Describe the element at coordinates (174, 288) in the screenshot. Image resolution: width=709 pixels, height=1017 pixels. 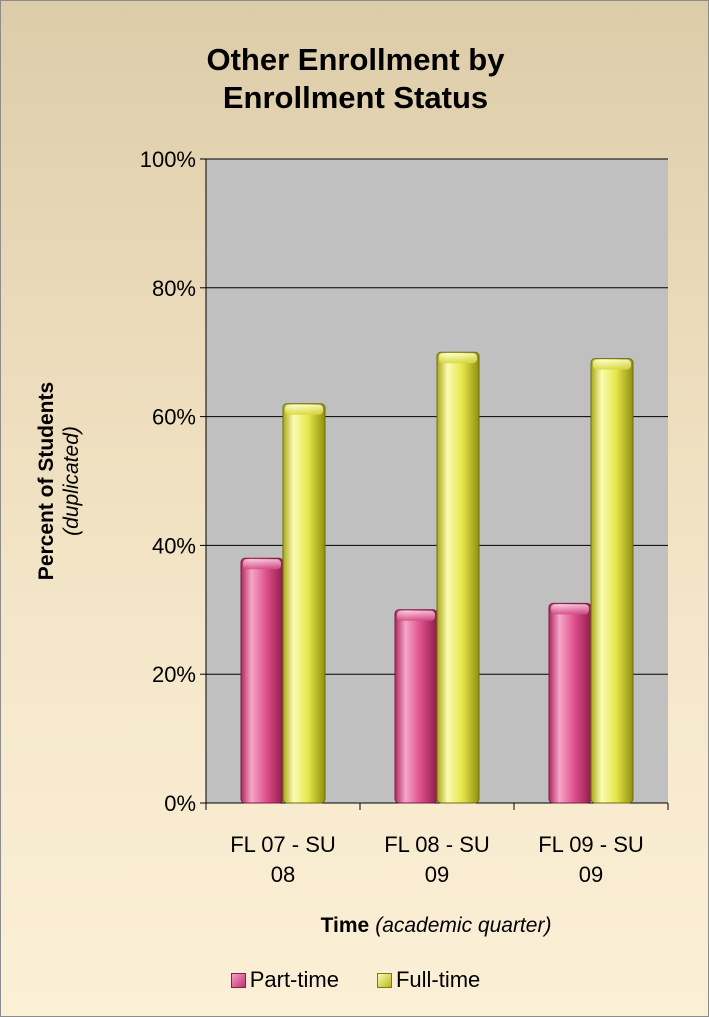
I see `y-tick-label: 80%` at that location.